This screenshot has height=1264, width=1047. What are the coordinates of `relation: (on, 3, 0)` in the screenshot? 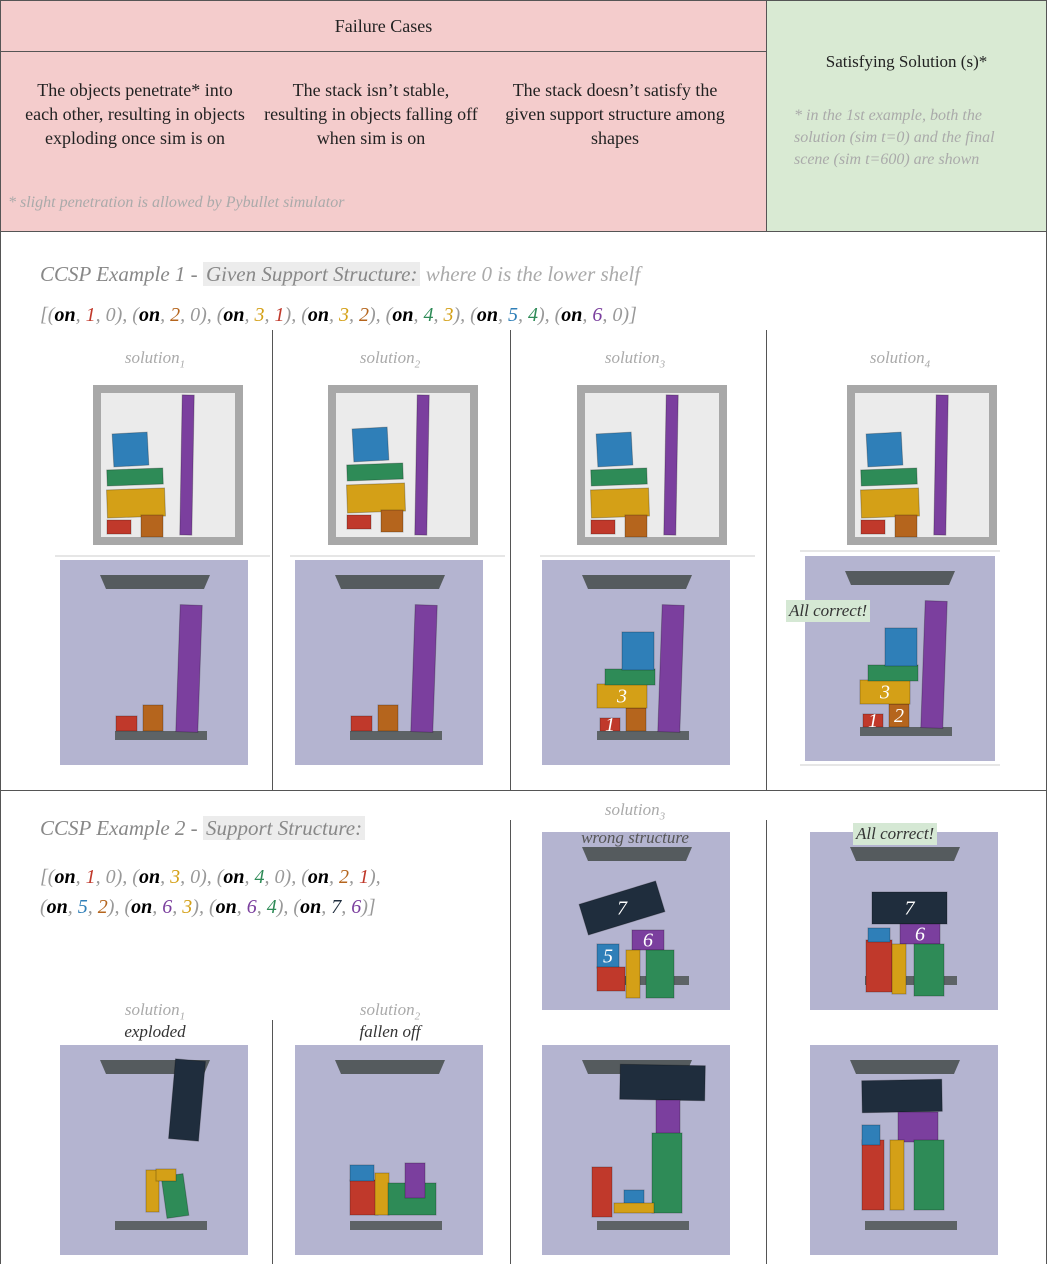 It's located at (169, 877).